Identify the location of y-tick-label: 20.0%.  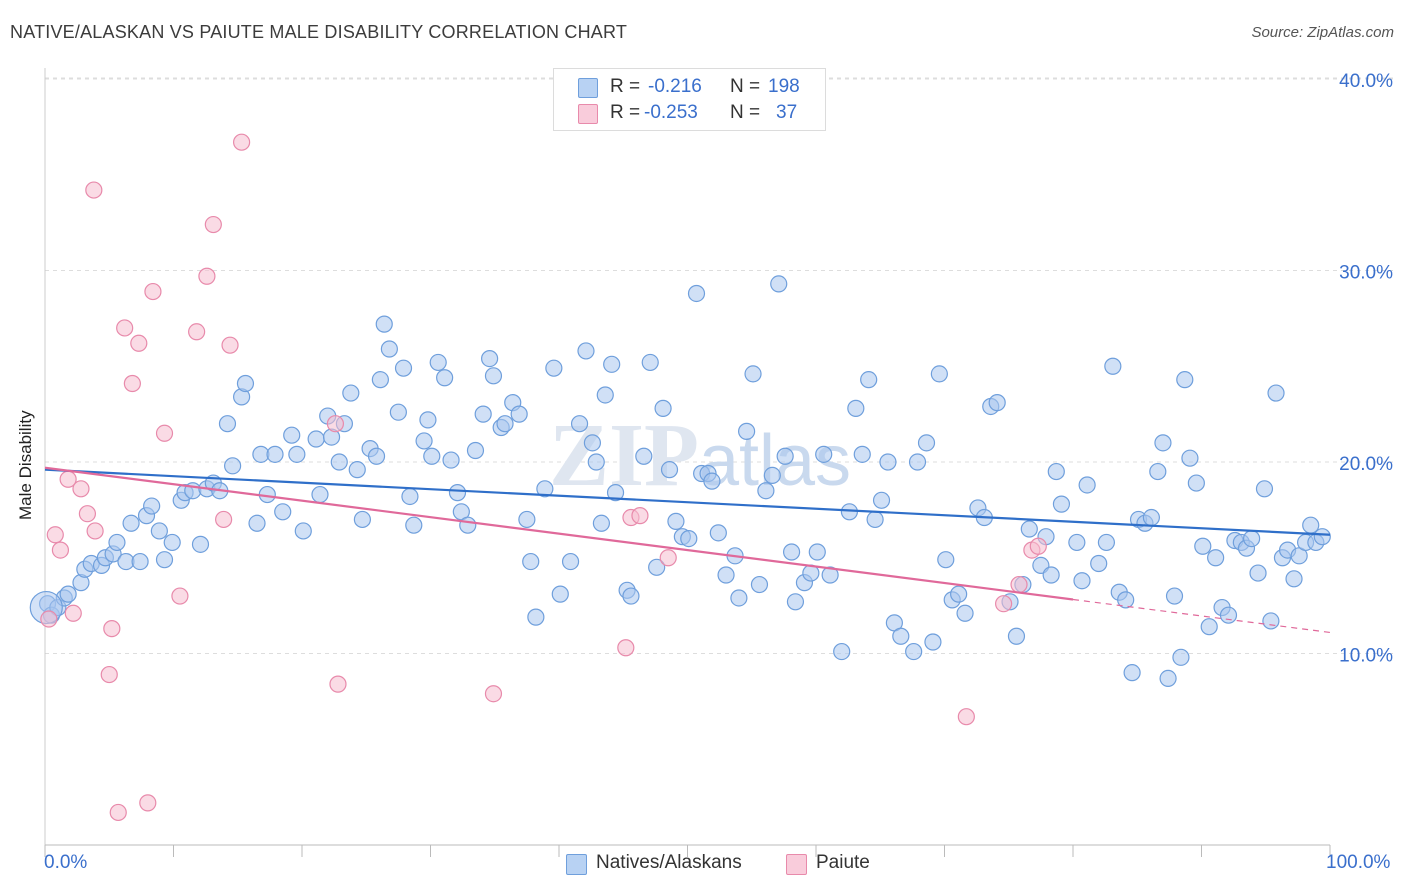
(1366, 464).